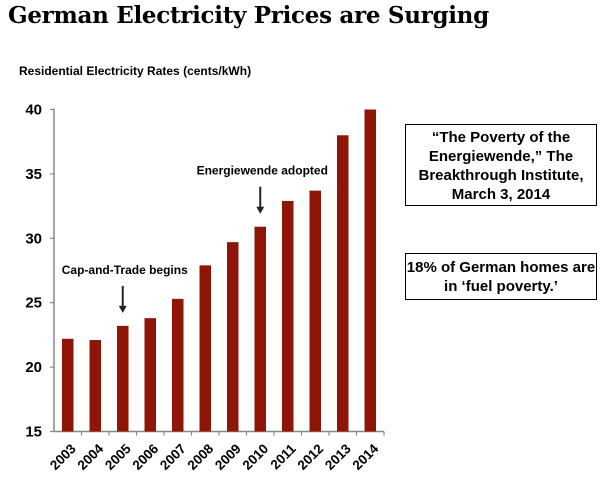 The width and height of the screenshot is (609, 490). What do you see at coordinates (338, 457) in the screenshot?
I see `x-tick-label: 2013` at bounding box center [338, 457].